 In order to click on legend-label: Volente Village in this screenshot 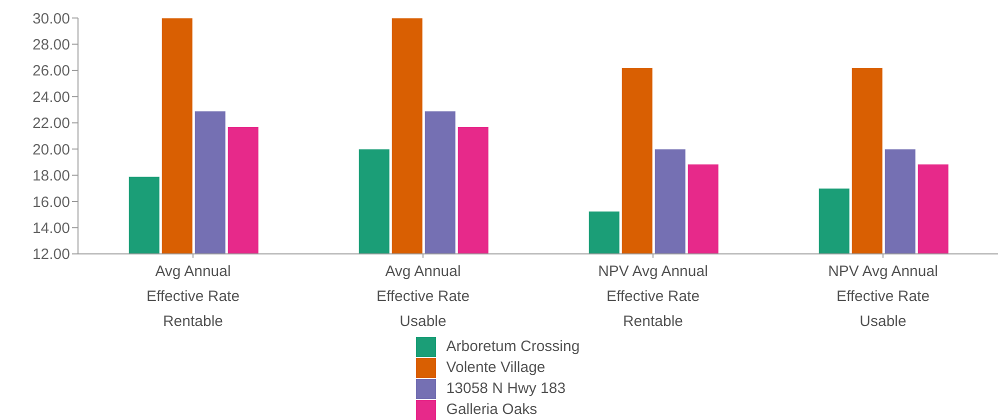, I will do `click(496, 367)`.